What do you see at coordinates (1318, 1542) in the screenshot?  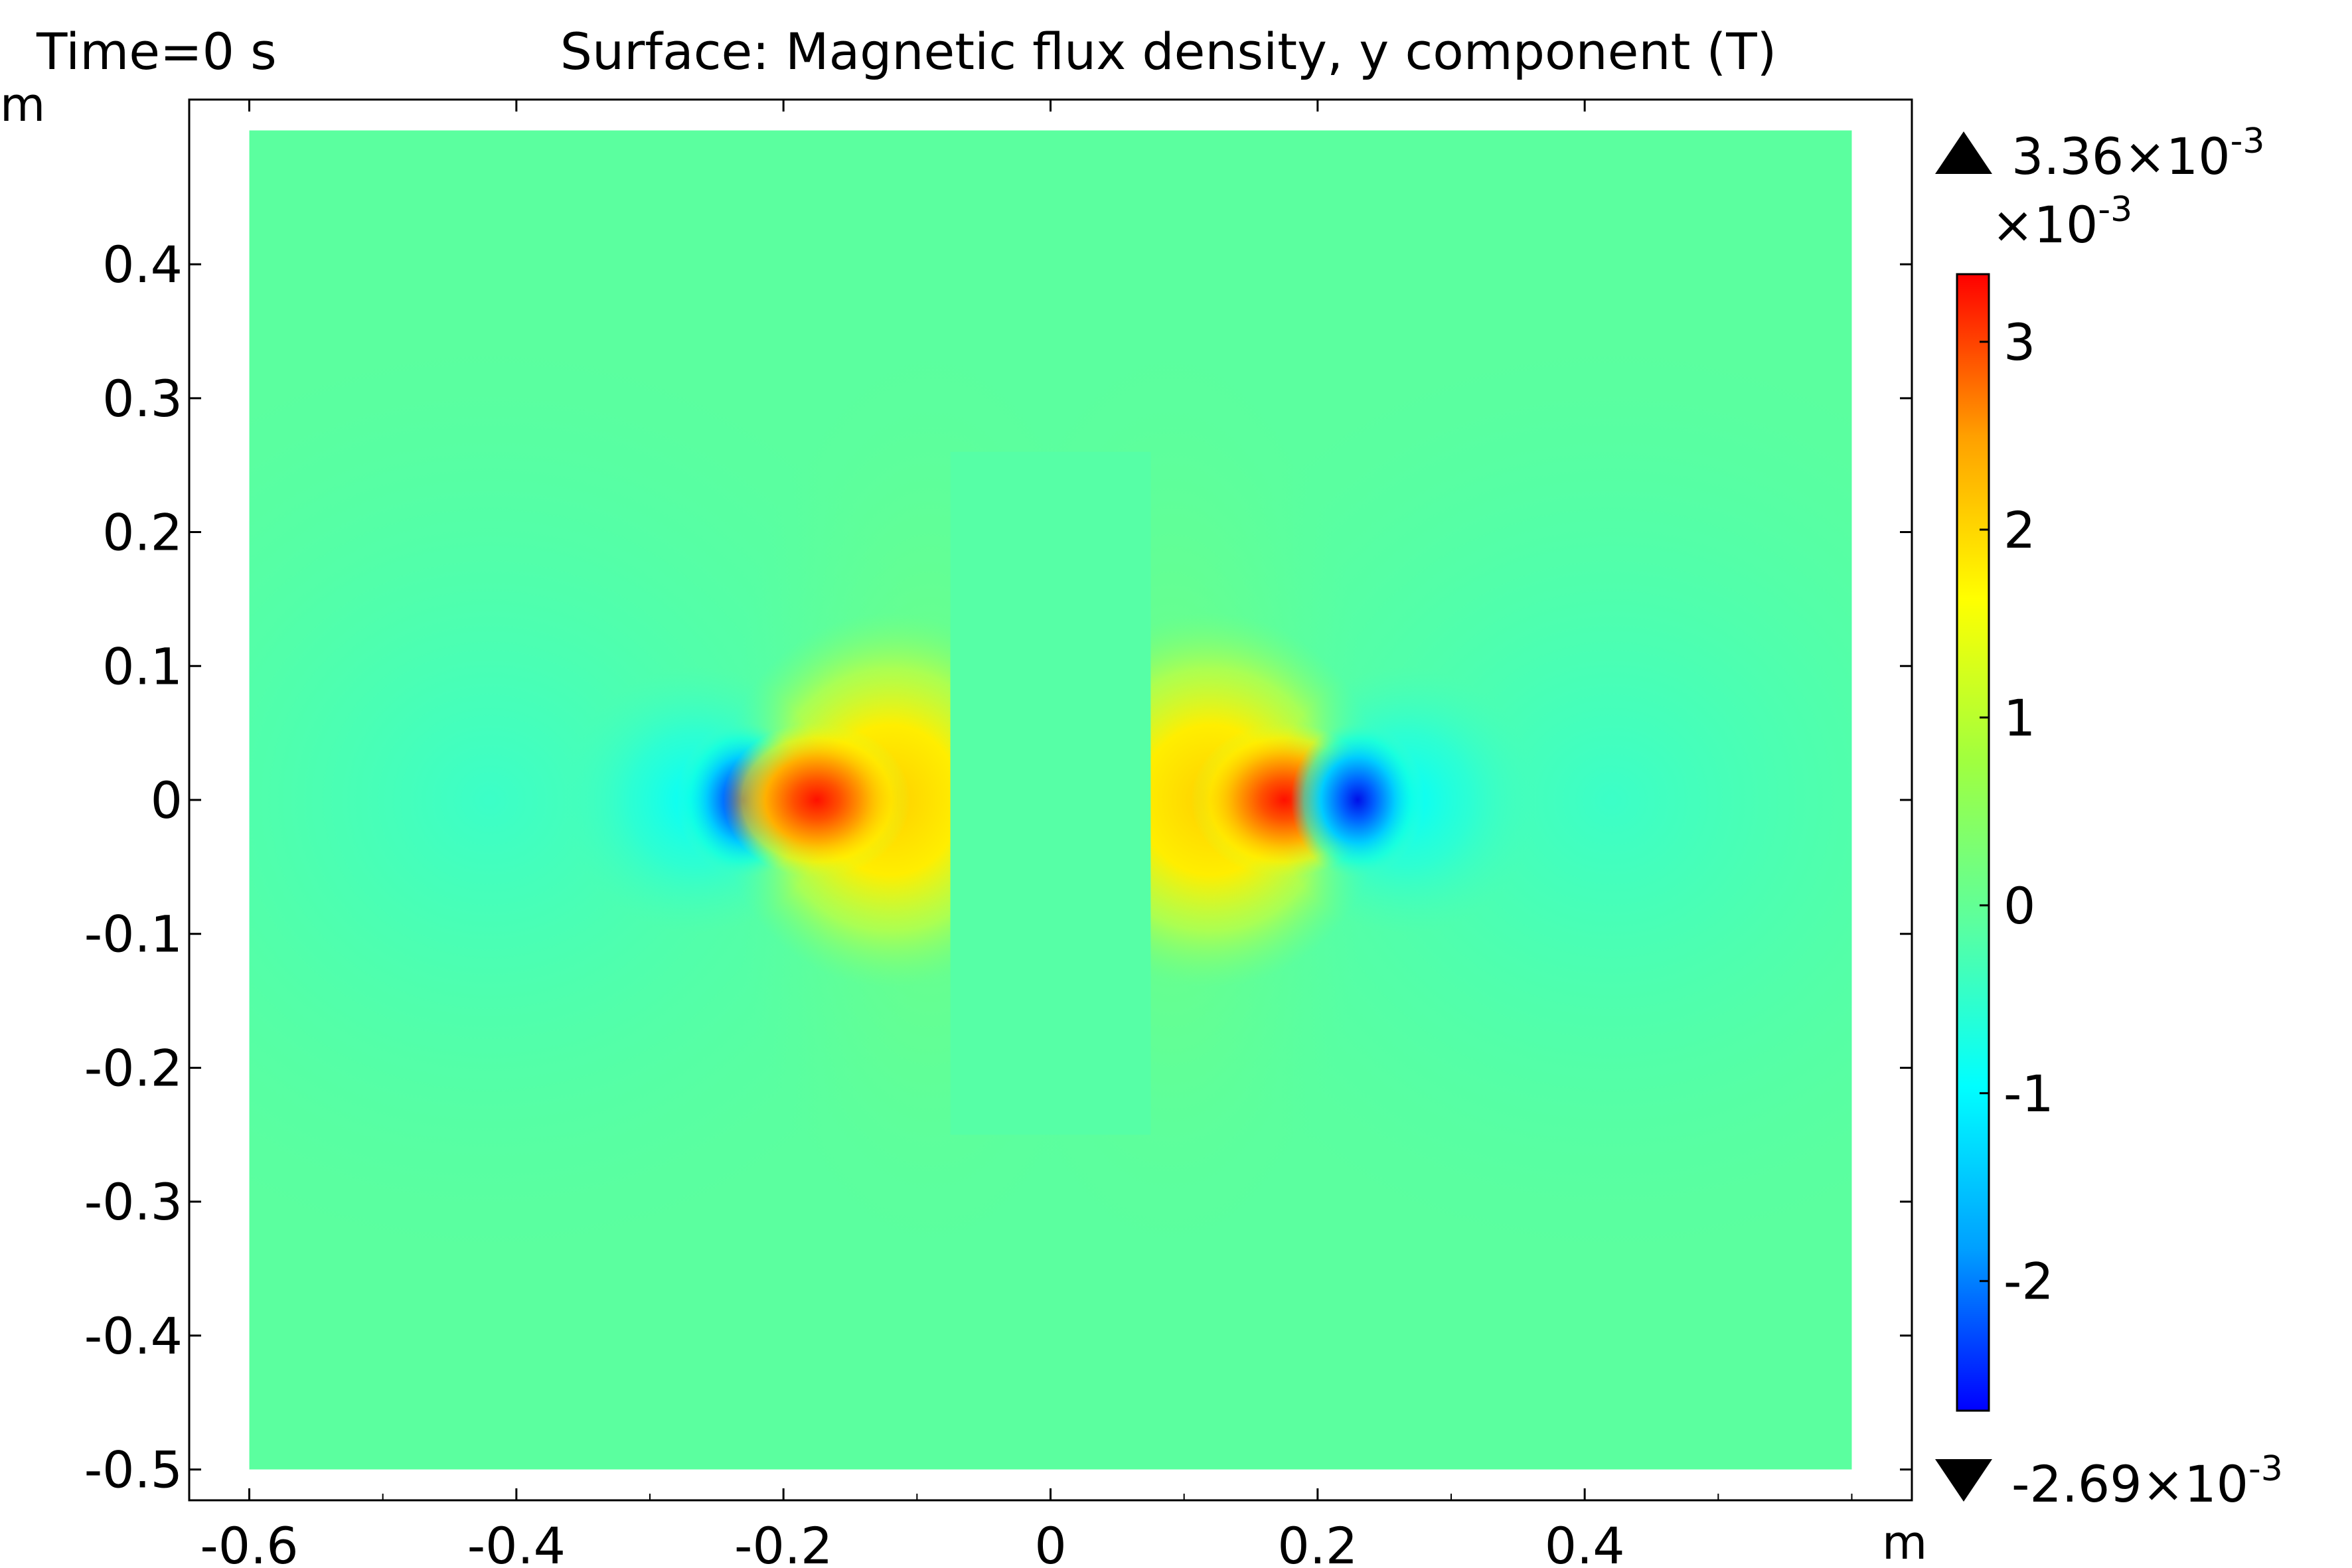 I see `x-tick-label: 0.2` at bounding box center [1318, 1542].